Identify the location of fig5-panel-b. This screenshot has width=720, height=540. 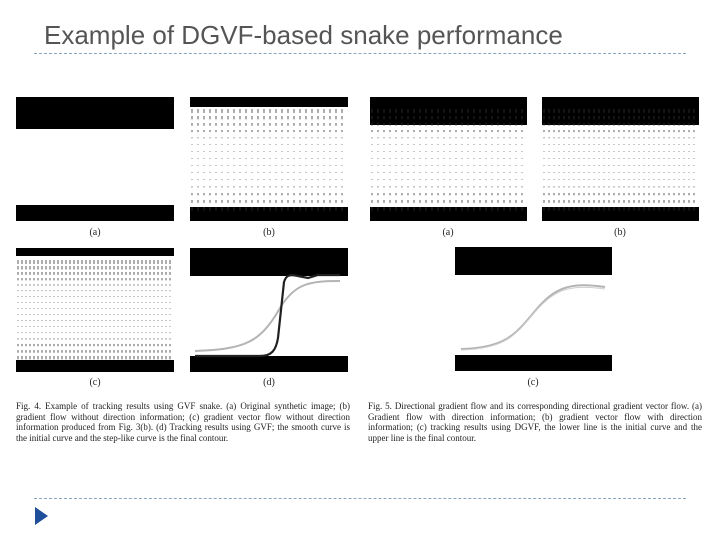
(620, 159).